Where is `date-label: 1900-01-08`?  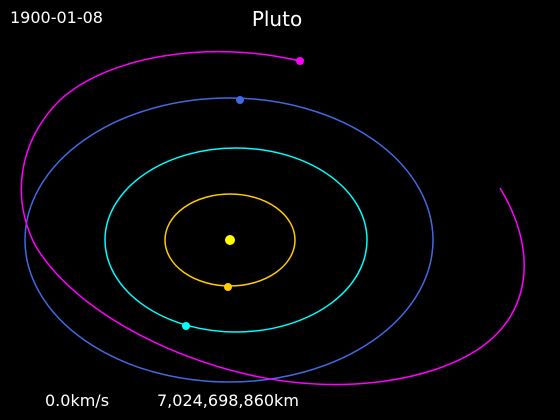 date-label: 1900-01-08 is located at coordinates (56, 17).